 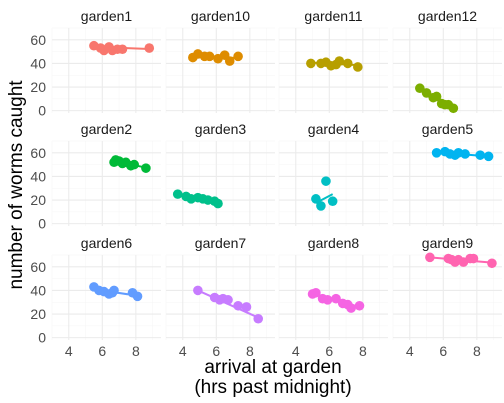 What do you see at coordinates (272, 387) in the screenshot?
I see `x-axis-title-line-2: (hrs past midnight)` at bounding box center [272, 387].